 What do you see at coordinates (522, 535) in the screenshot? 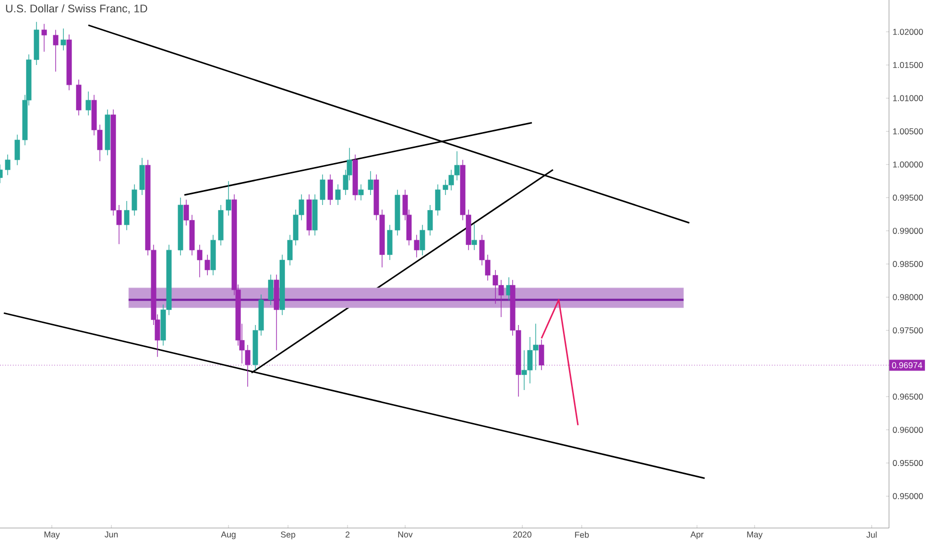
I see `x-tick-label: 2020` at bounding box center [522, 535].